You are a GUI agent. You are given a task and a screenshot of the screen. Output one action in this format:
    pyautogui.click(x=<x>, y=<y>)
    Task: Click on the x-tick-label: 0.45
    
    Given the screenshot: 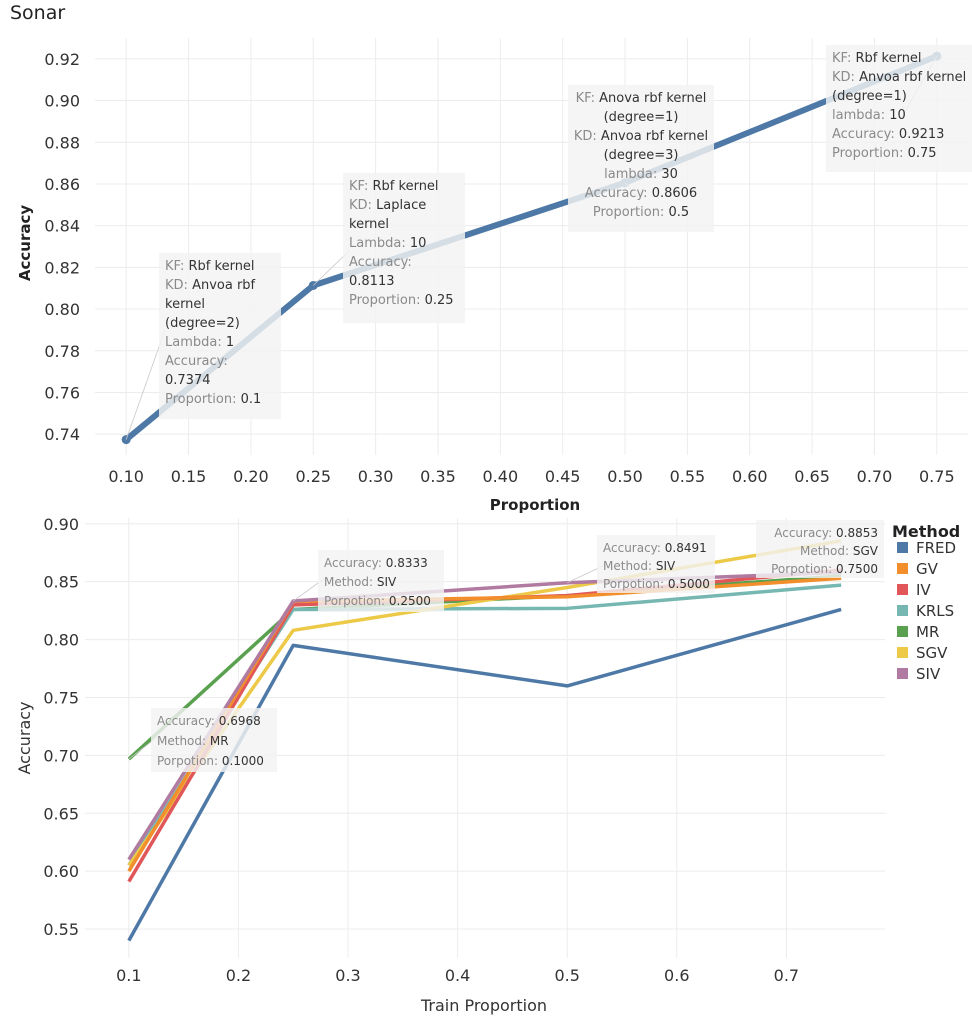 What is the action you would take?
    pyautogui.click(x=563, y=476)
    